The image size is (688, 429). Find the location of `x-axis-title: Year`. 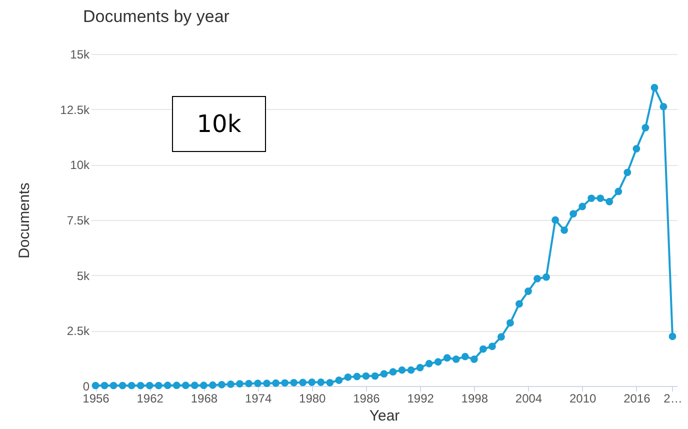

x-axis-title: Year is located at coordinates (384, 416).